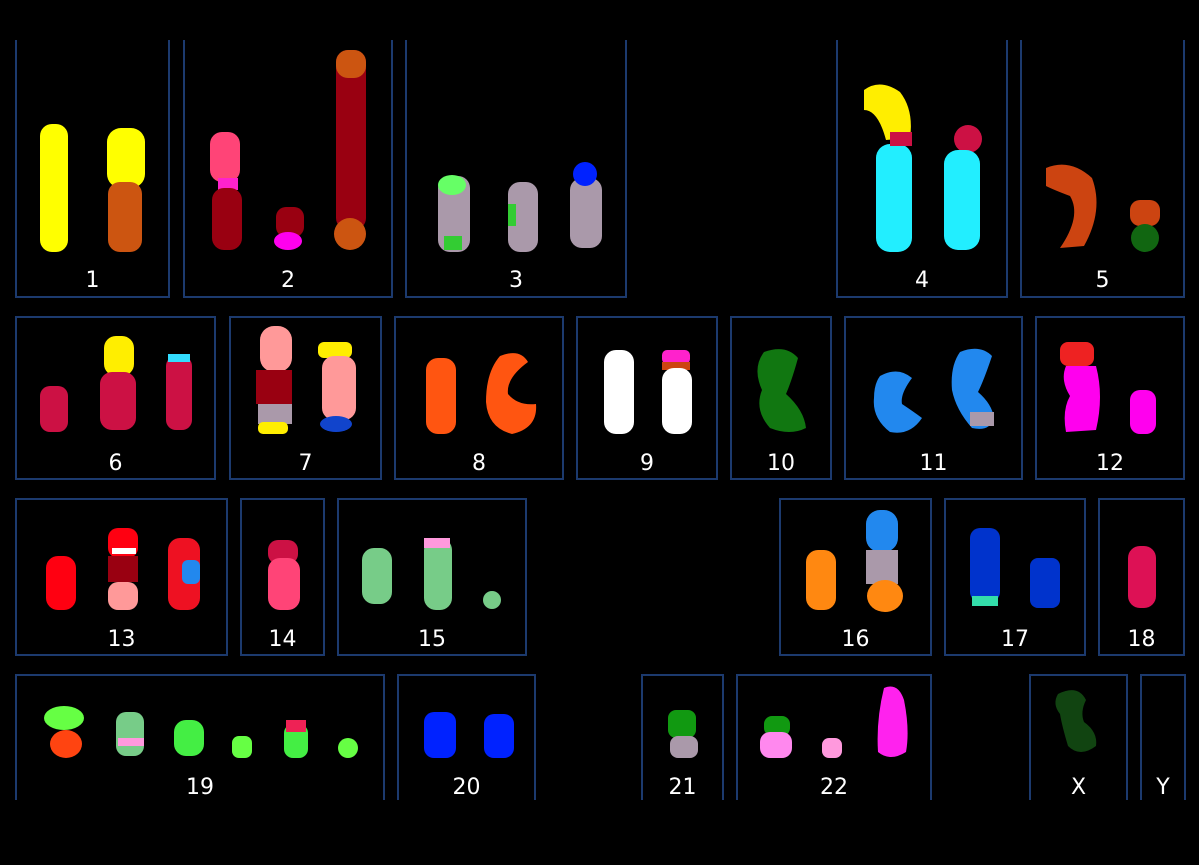 Image resolution: width=1199 pixels, height=865 pixels. I want to click on group-label-16: 16, so click(855, 639).